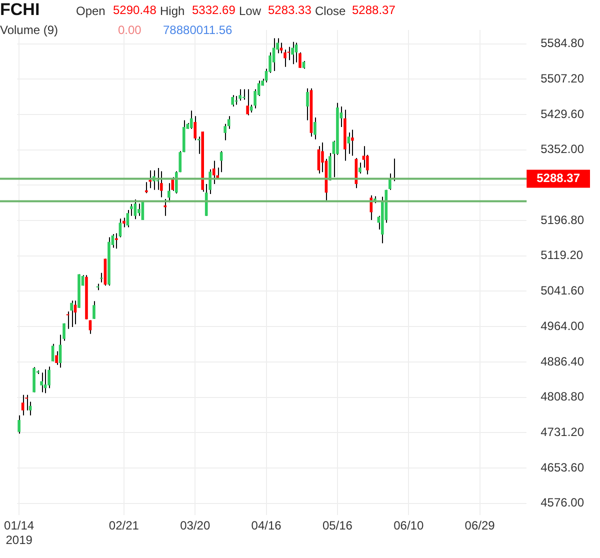  I want to click on y-tick-label: 5507.20, so click(562, 78).